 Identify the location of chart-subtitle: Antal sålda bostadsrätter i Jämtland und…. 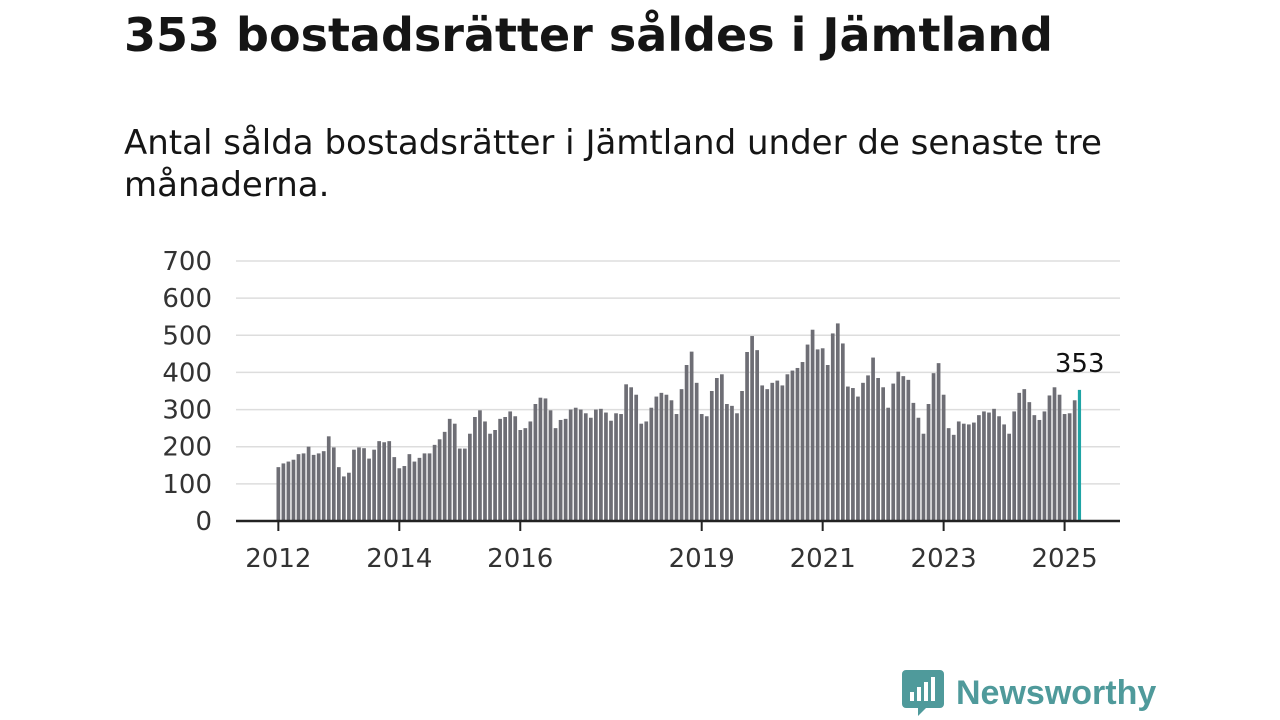
(613, 164).